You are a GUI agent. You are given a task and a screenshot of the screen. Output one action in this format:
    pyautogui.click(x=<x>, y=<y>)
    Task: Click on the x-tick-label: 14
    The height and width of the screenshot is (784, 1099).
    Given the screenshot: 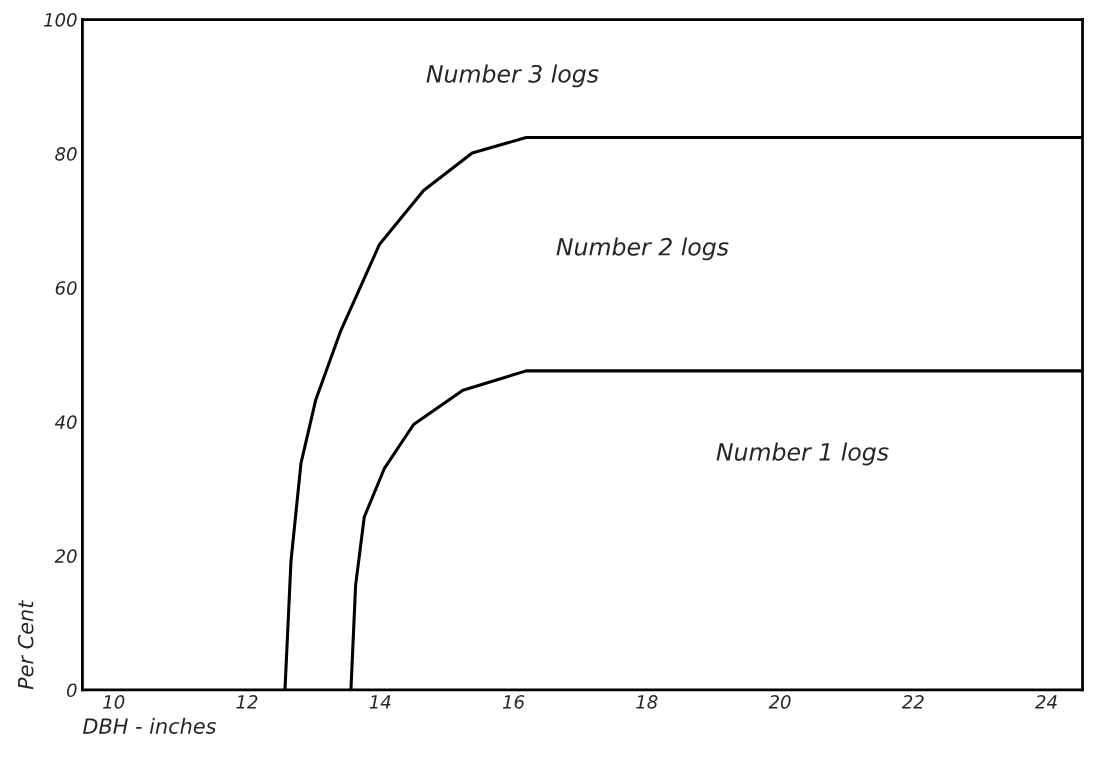 What is the action you would take?
    pyautogui.click(x=380, y=702)
    